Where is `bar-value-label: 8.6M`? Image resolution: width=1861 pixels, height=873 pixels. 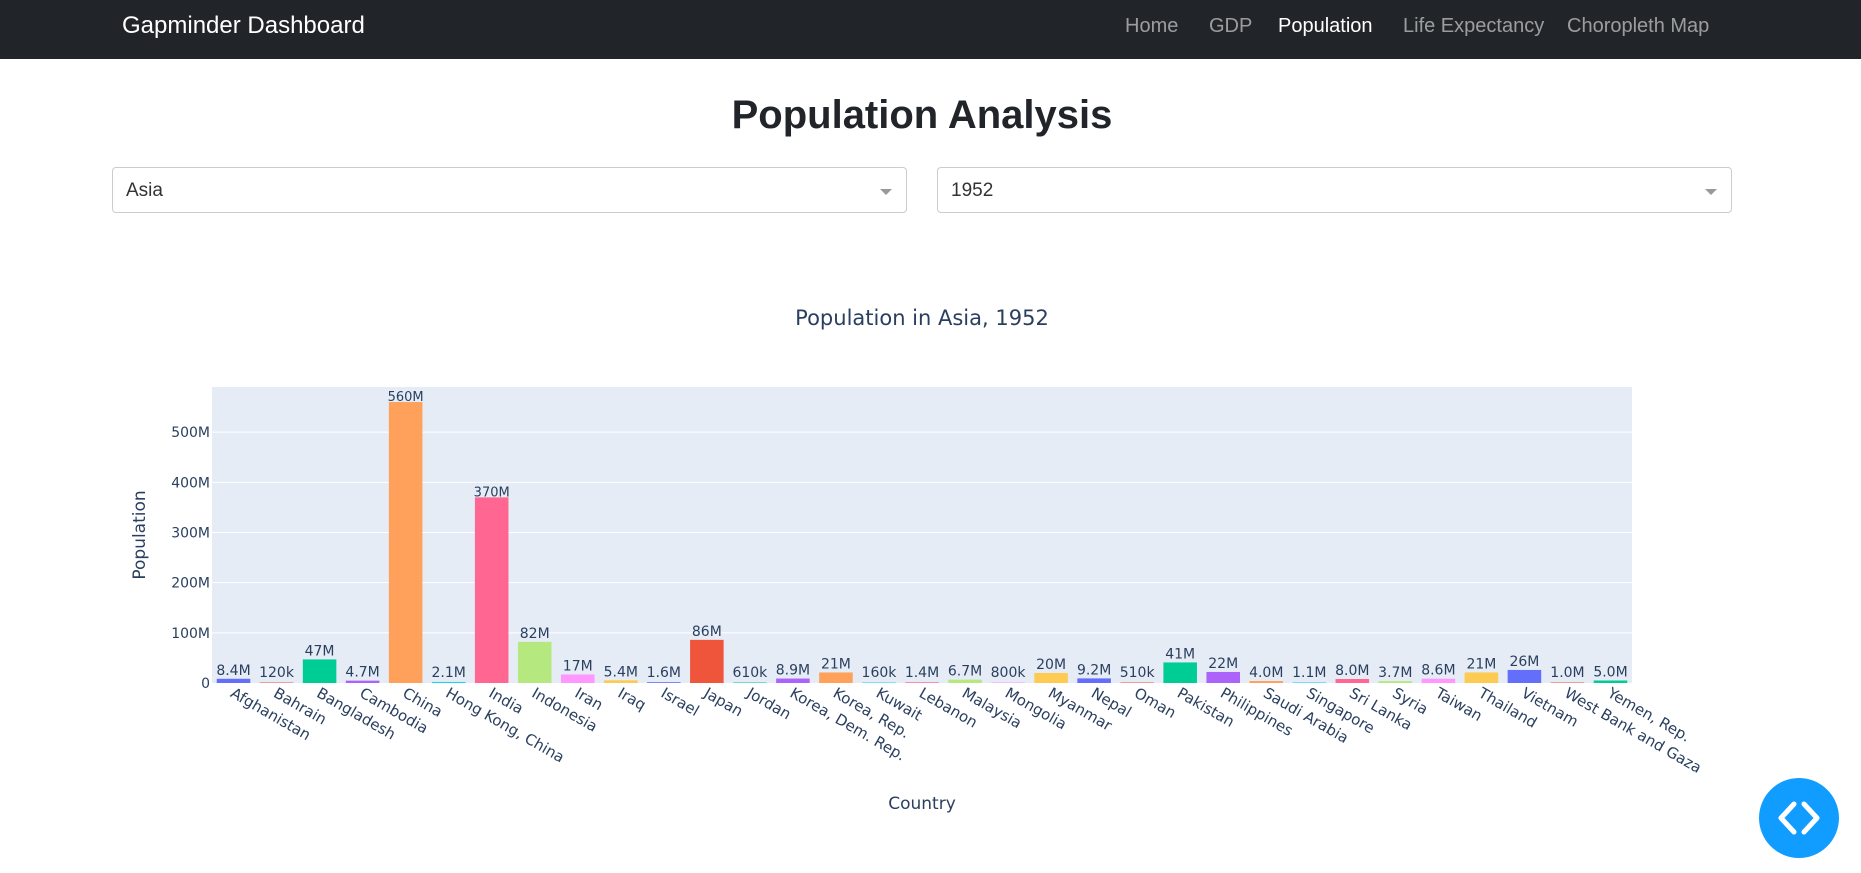
bar-value-label: 8.6M is located at coordinates (1438, 671).